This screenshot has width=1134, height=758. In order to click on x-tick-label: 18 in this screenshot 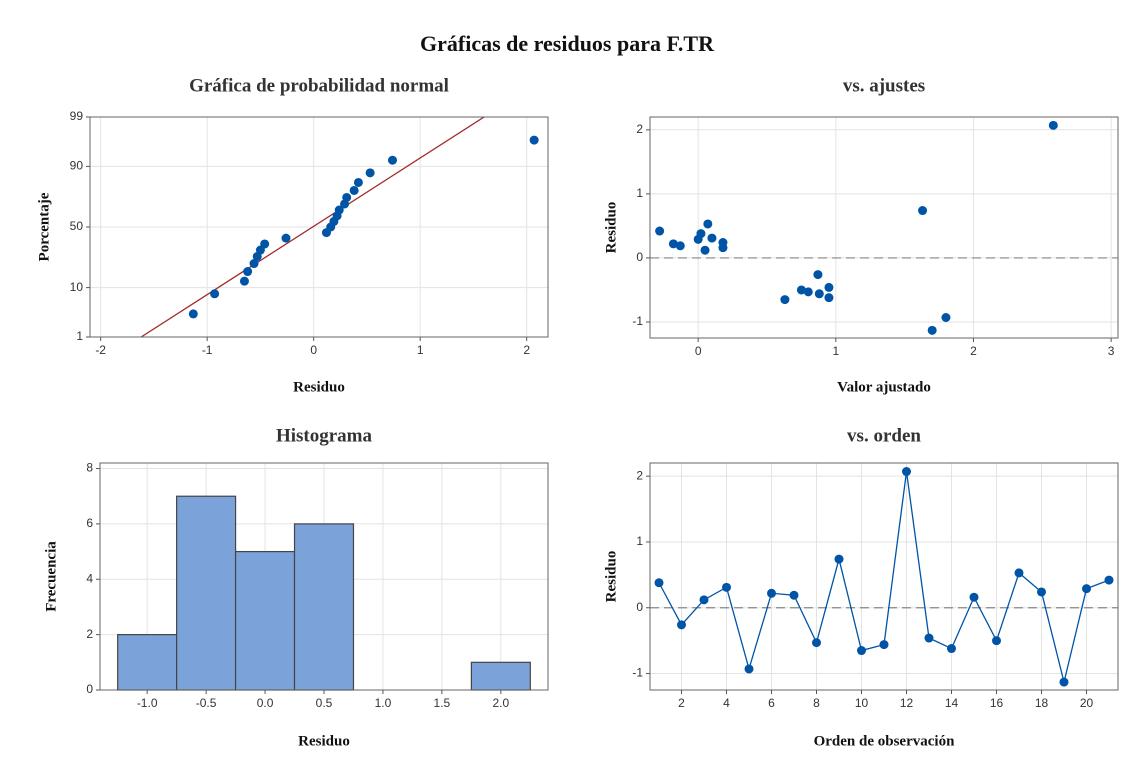, I will do `click(1042, 703)`.